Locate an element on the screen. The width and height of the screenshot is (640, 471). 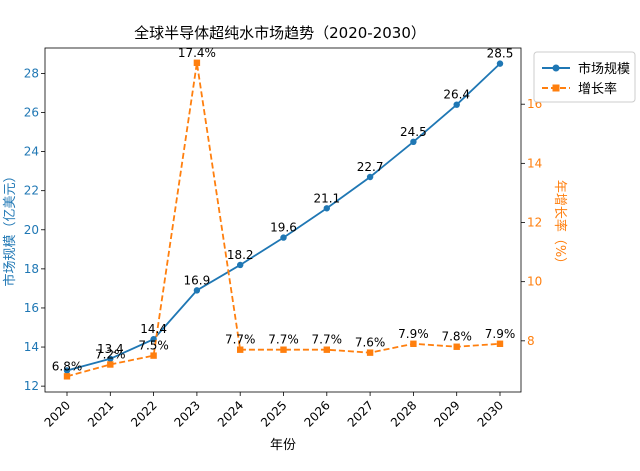
growth-rate-data-label: 7.8% is located at coordinates (456, 337).